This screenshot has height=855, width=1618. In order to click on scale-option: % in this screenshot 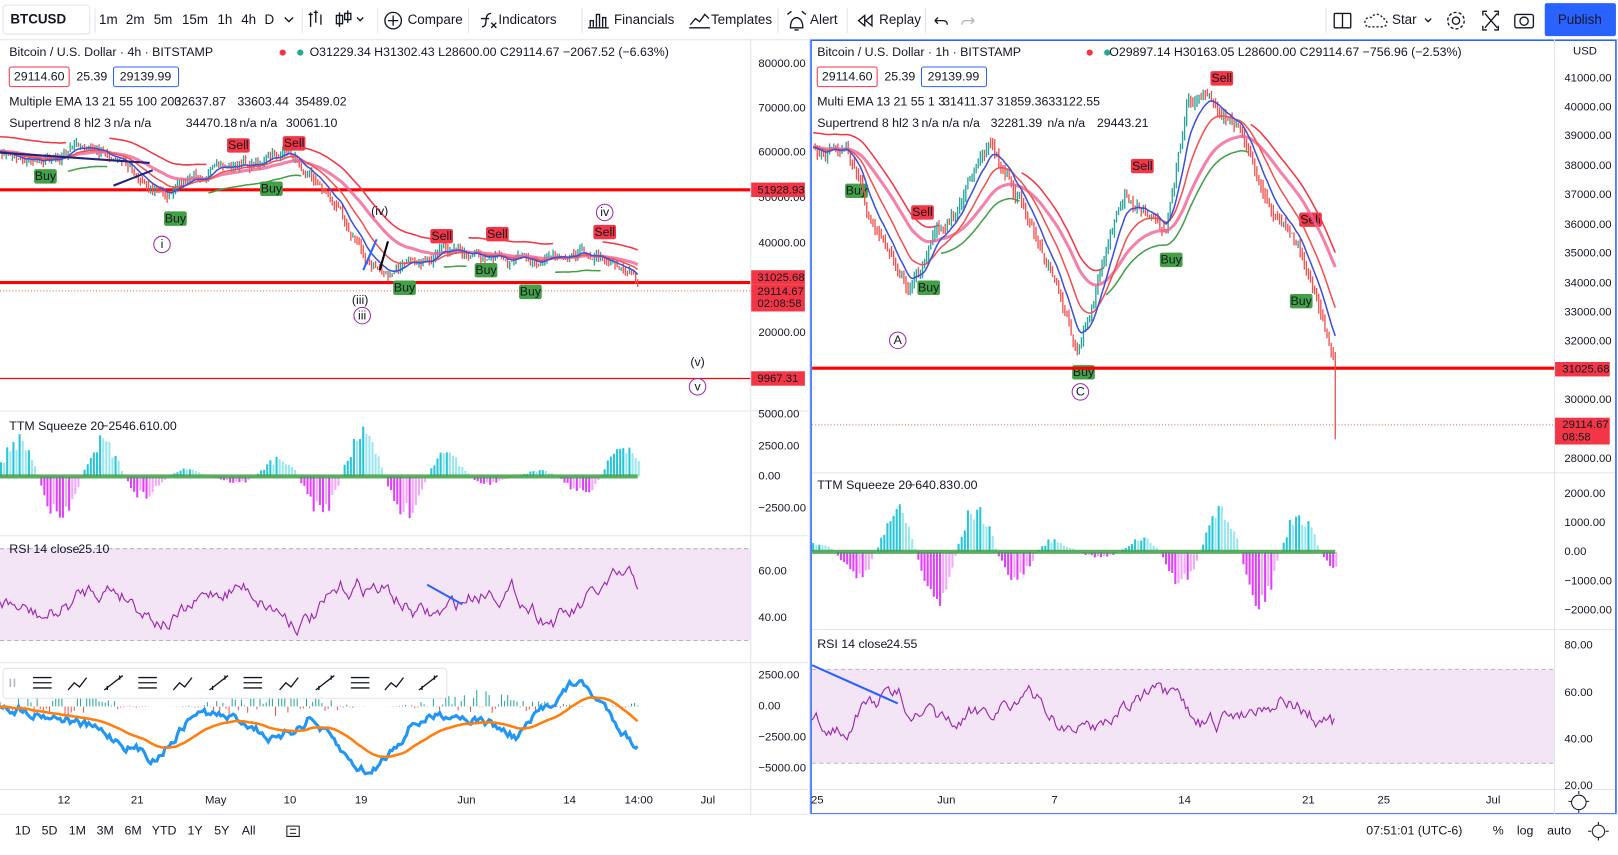, I will do `click(1498, 831)`.